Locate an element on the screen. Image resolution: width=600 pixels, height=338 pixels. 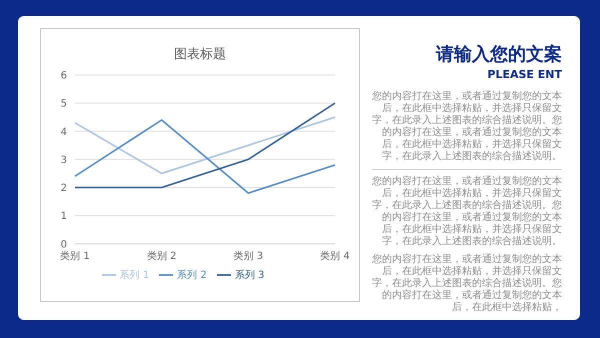
y-tick-label: 0 is located at coordinates (63, 244).